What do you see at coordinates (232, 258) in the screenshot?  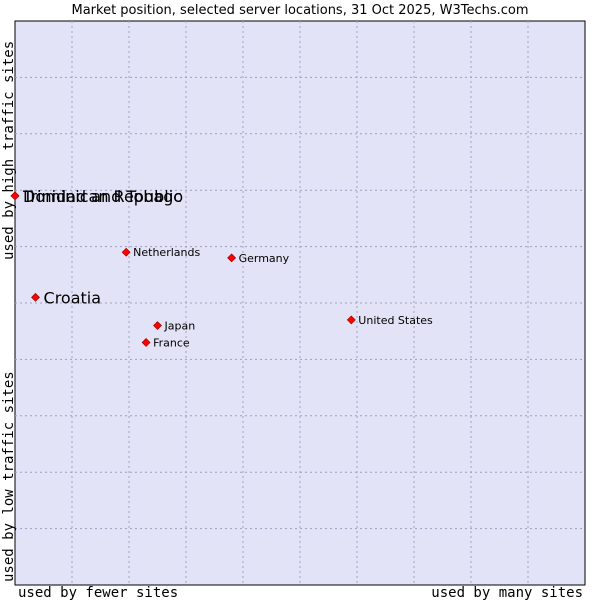 I see `point-marker-germany` at bounding box center [232, 258].